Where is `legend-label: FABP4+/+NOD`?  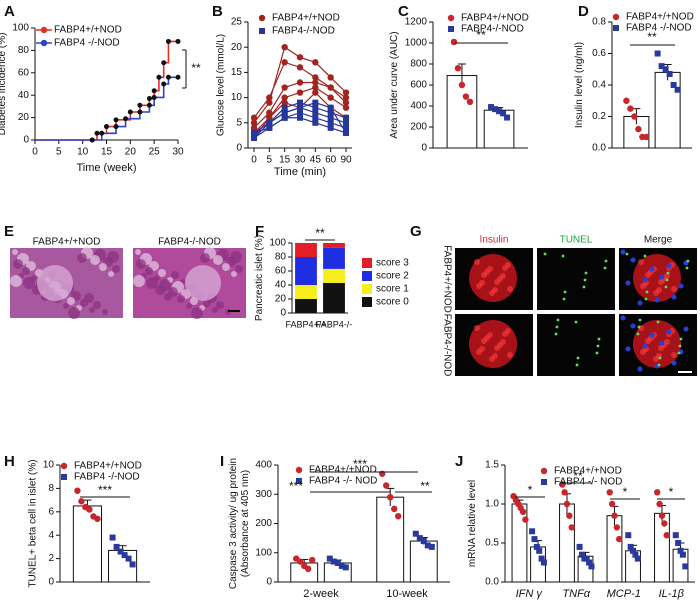 legend-label: FABP4+/+NOD is located at coordinates (108, 466).